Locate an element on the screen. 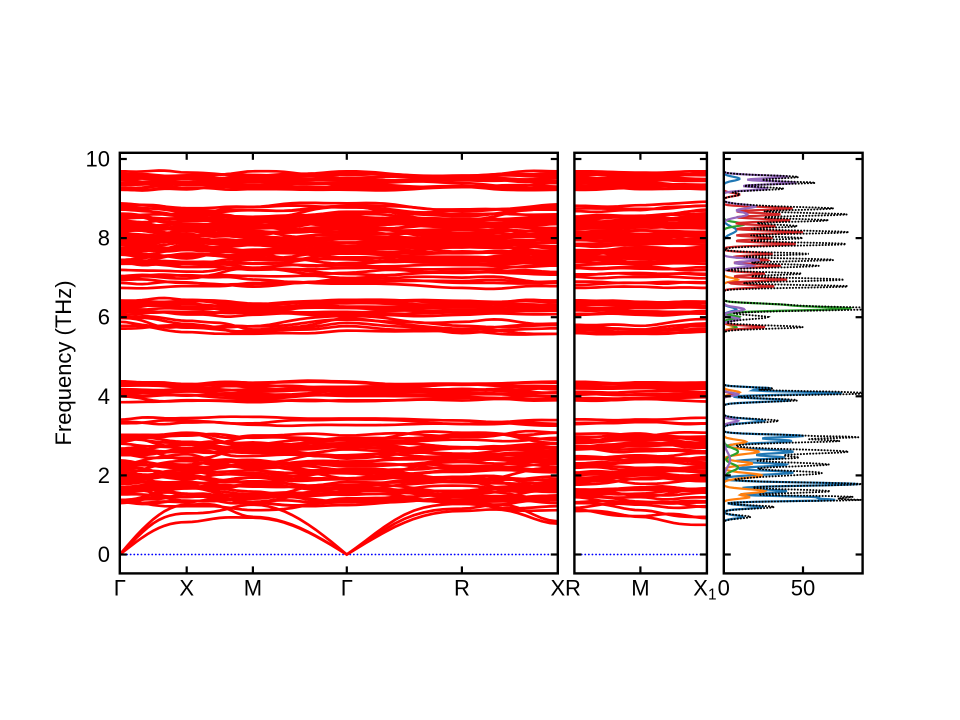 This screenshot has height=720, width=960. svg-text: 8 is located at coordinates (104, 238).